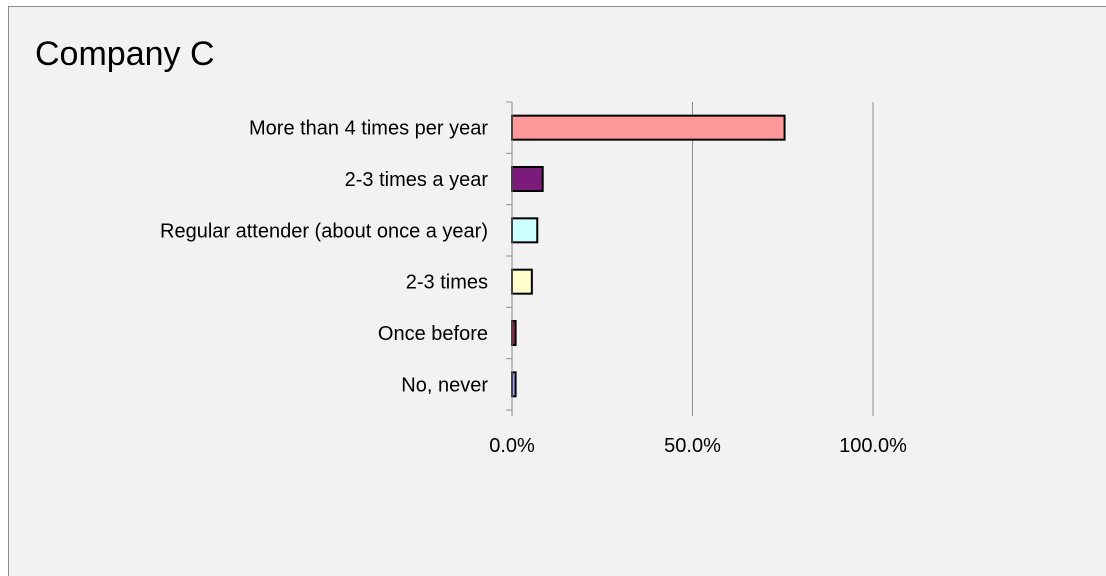  What do you see at coordinates (125, 54) in the screenshot?
I see `chart-title: Company C` at bounding box center [125, 54].